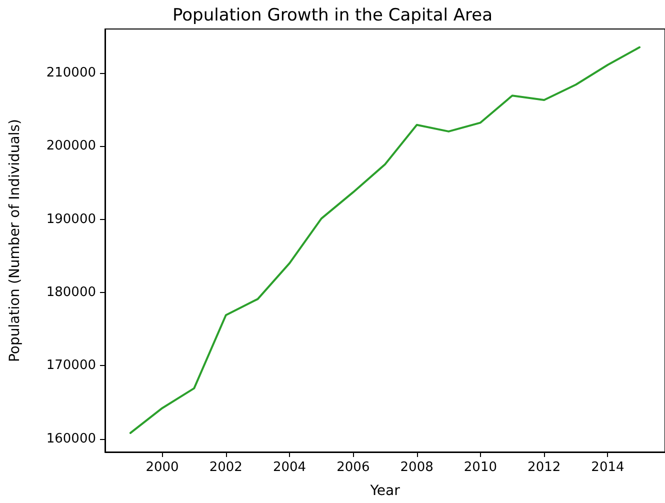  What do you see at coordinates (289, 467) in the screenshot?
I see `x-tick-label: 2004` at bounding box center [289, 467].